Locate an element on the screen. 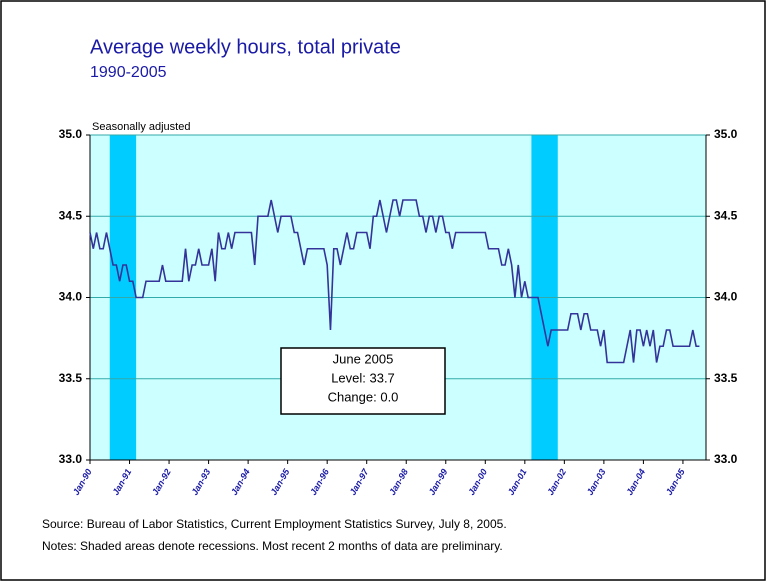 The width and height of the screenshot is (767, 587). y2-tick-label: 34.0 is located at coordinates (726, 297).